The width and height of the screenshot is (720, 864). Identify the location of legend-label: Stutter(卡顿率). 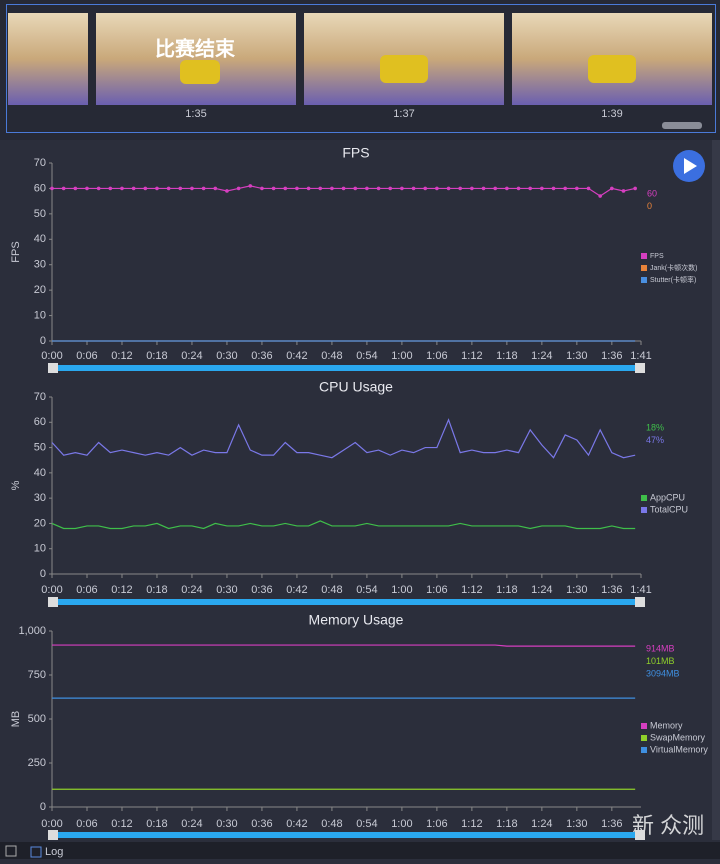
(673, 279).